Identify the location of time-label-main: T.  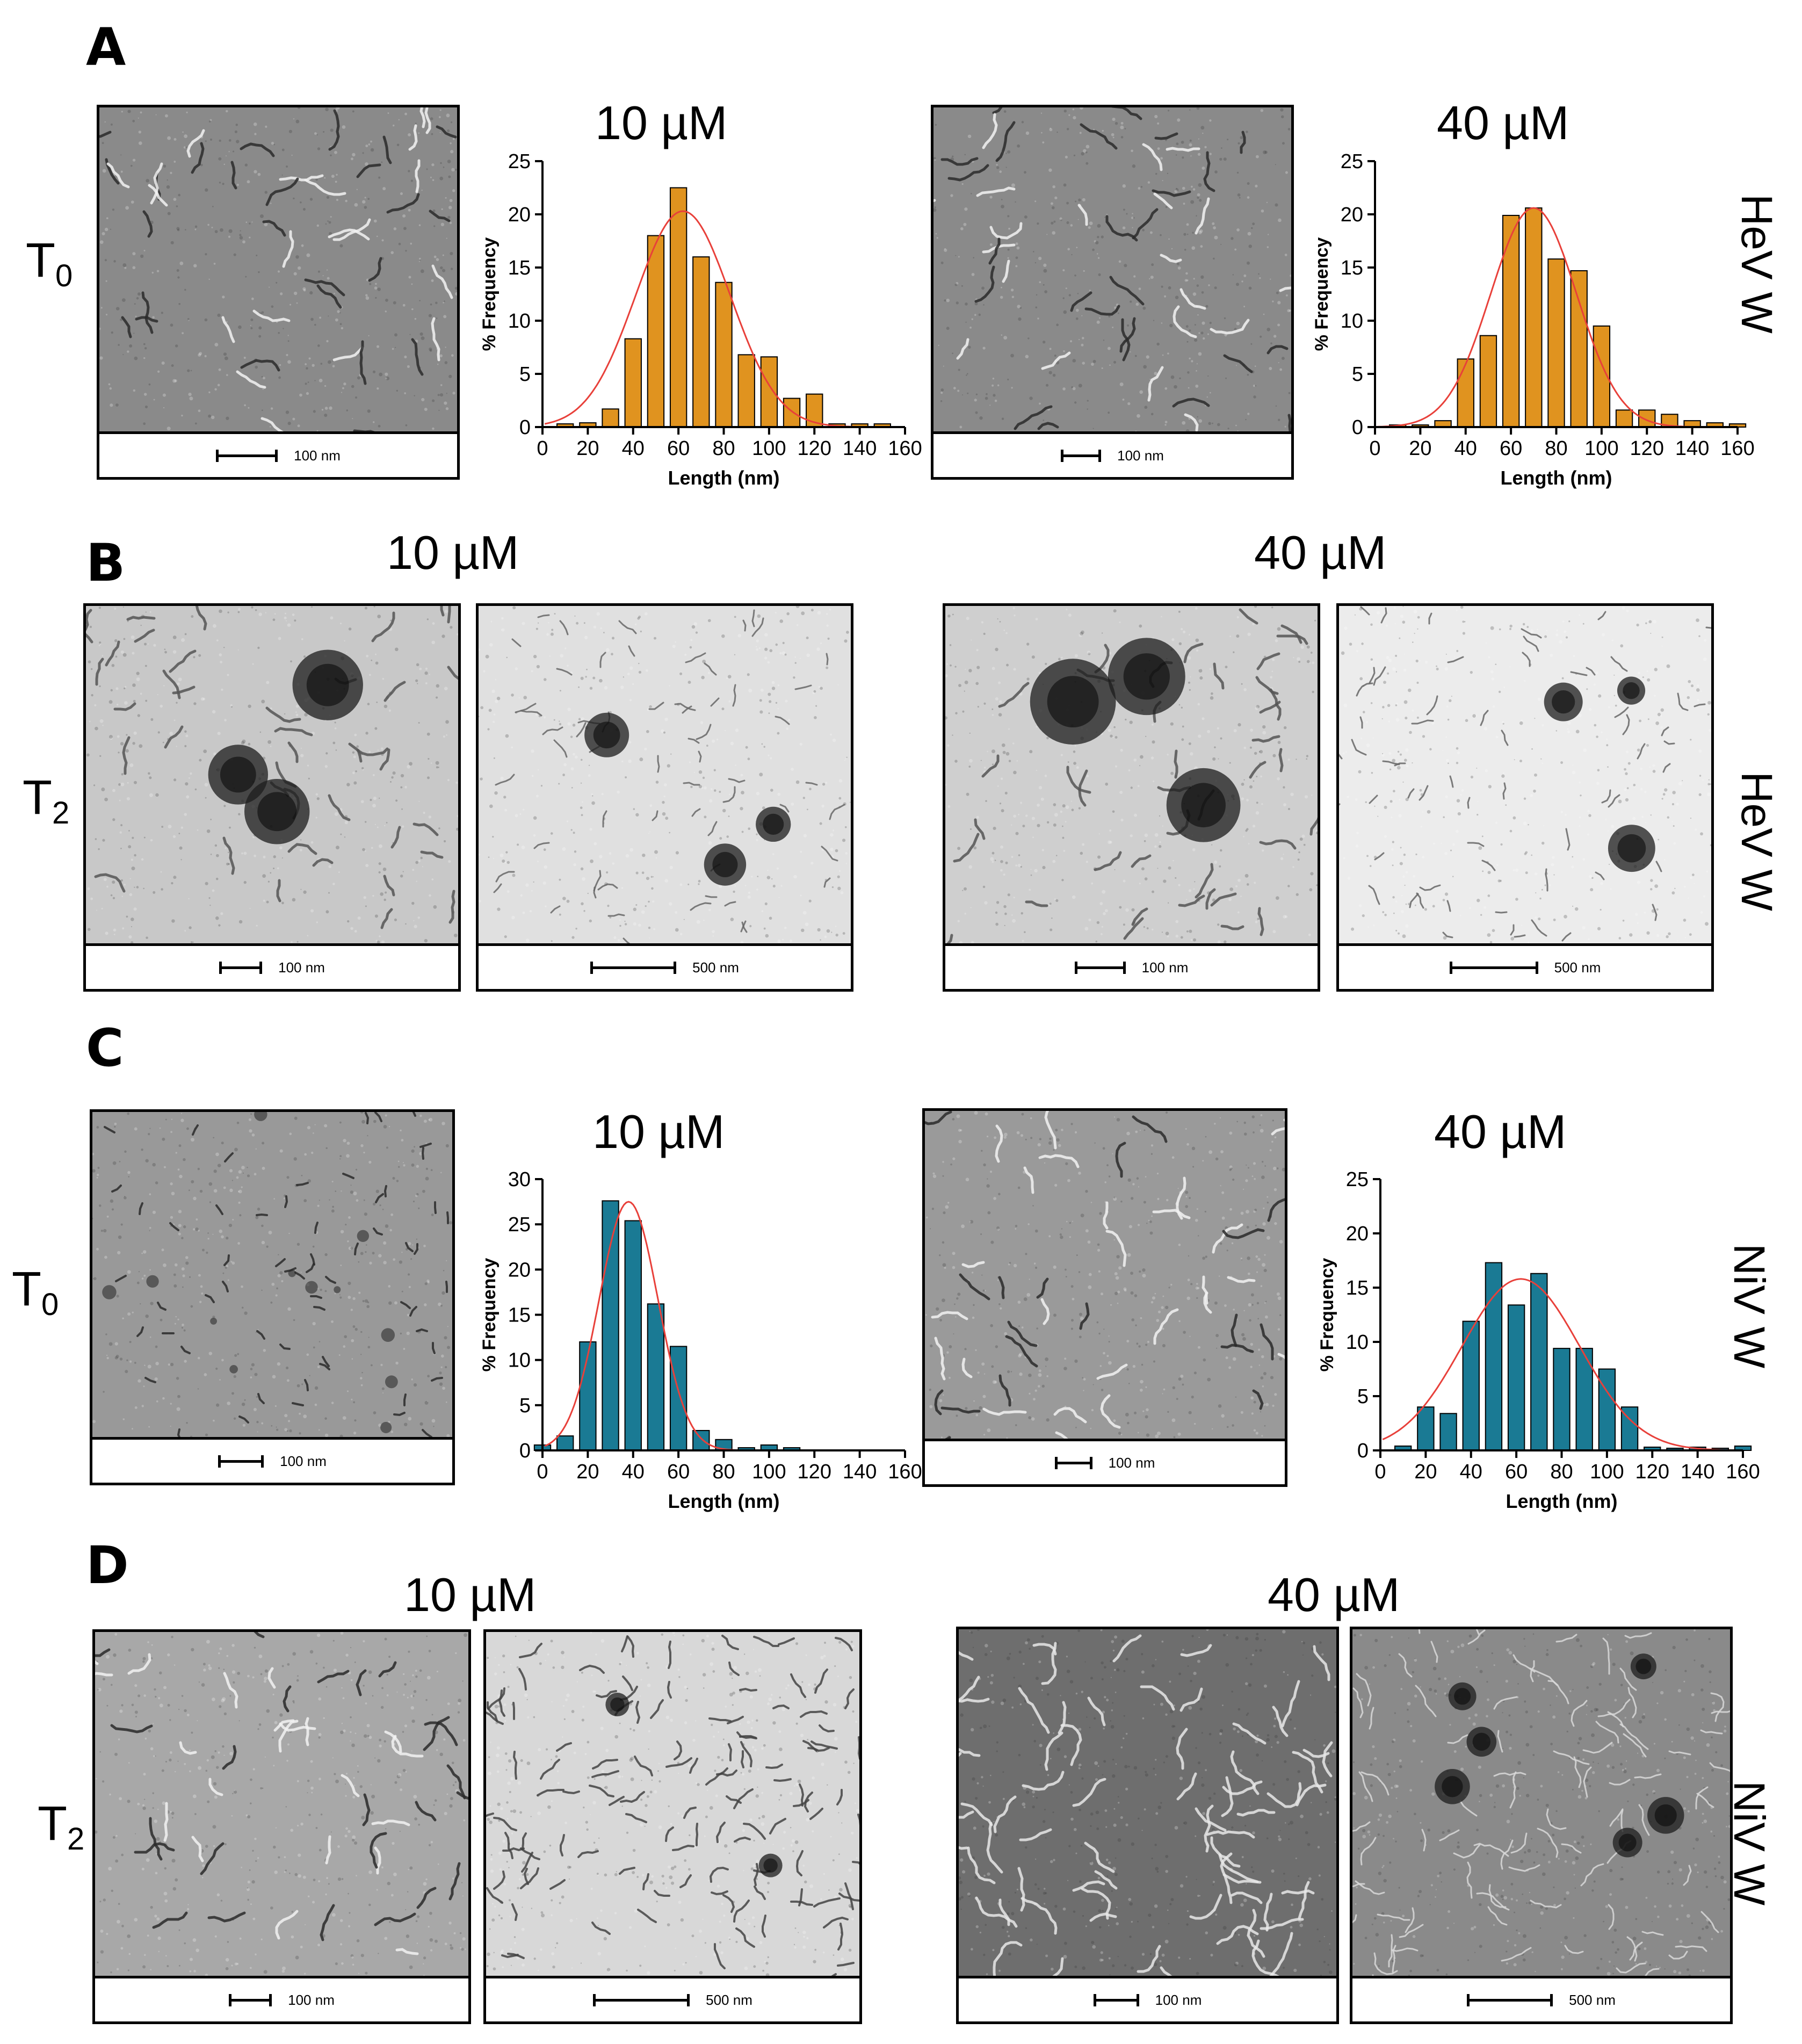
(37, 798).